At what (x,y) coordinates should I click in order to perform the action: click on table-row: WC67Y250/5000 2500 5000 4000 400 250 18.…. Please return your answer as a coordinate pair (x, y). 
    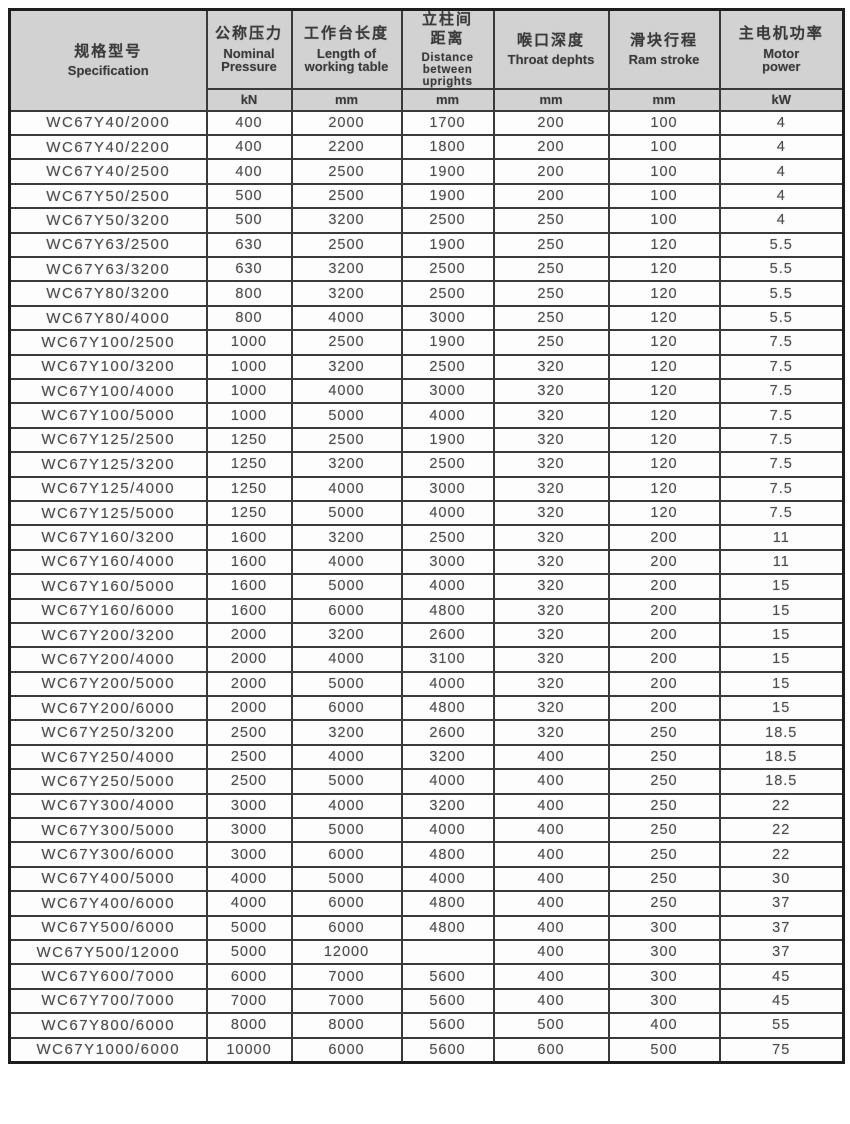
    Looking at the image, I should click on (426, 781).